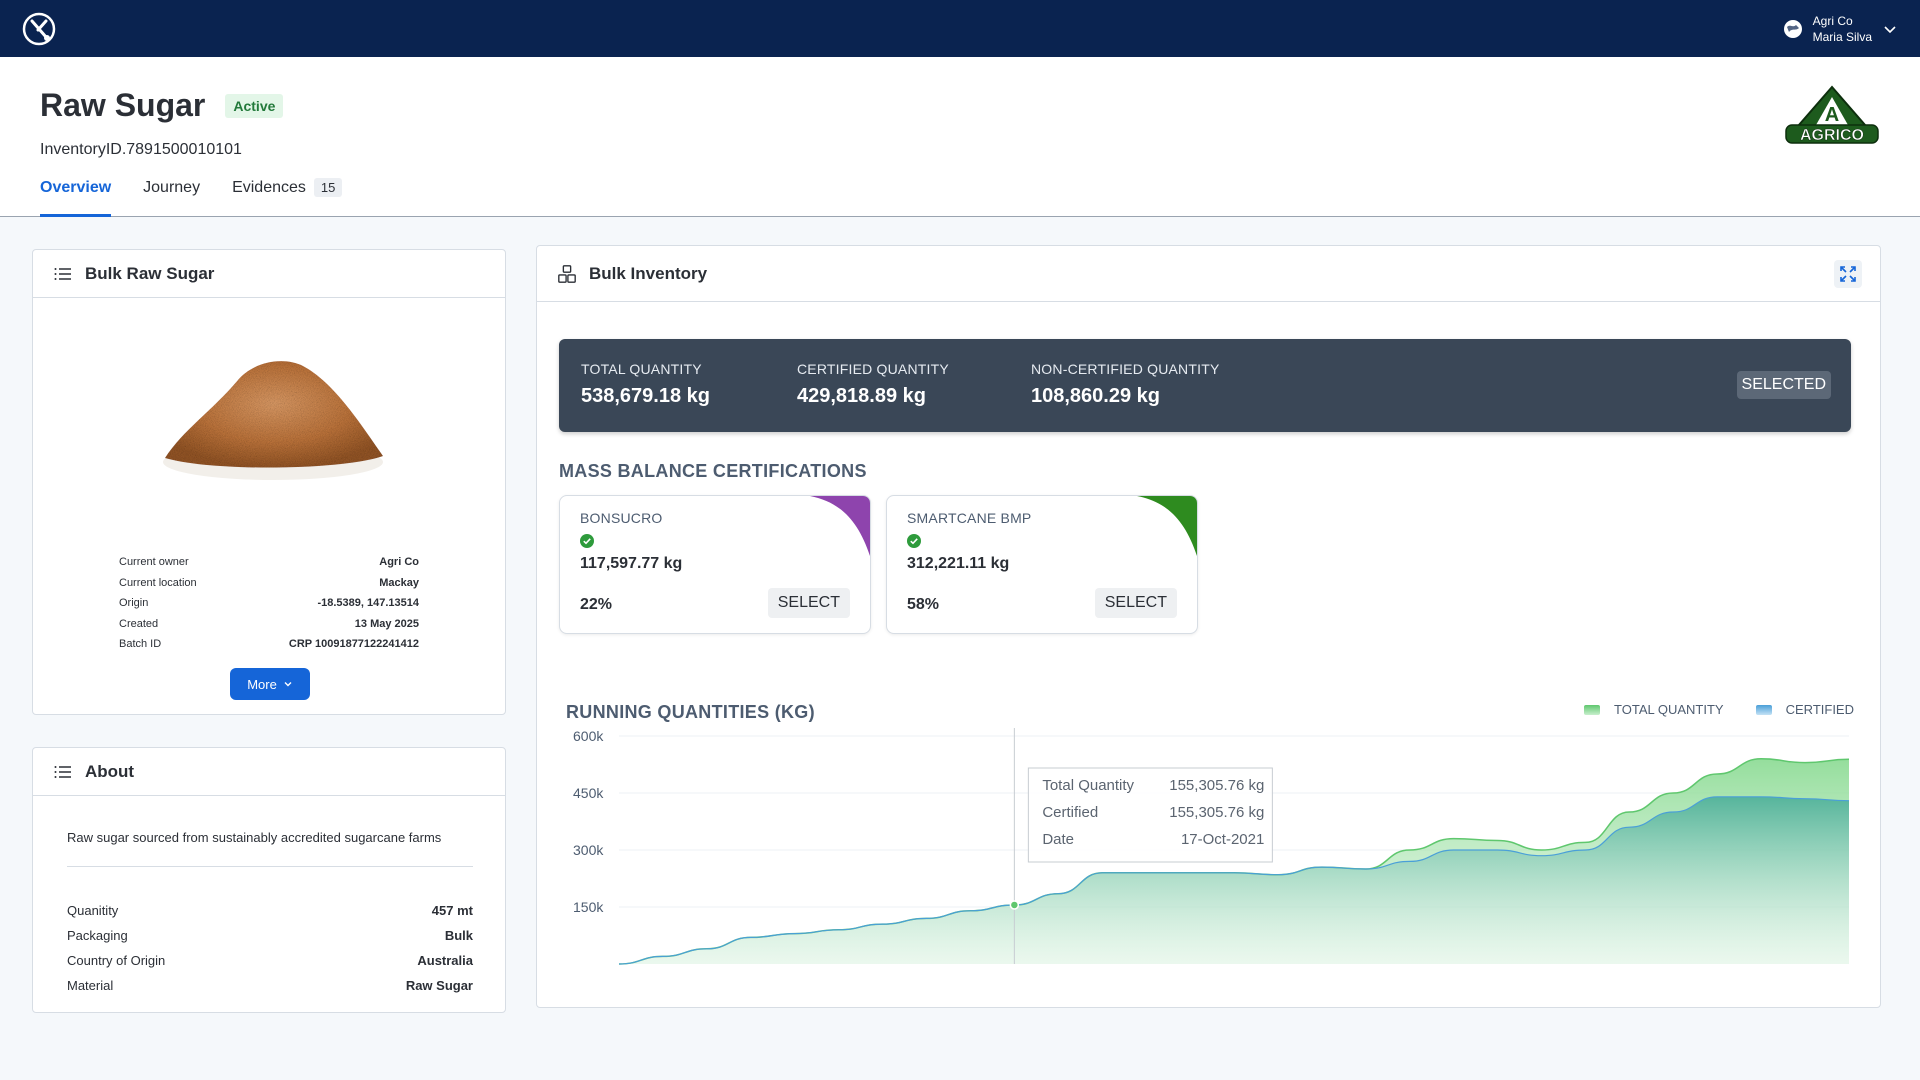 This screenshot has height=1080, width=1920. Describe the element at coordinates (648, 273) in the screenshot. I see `card-title: Bulk Inventory` at that location.